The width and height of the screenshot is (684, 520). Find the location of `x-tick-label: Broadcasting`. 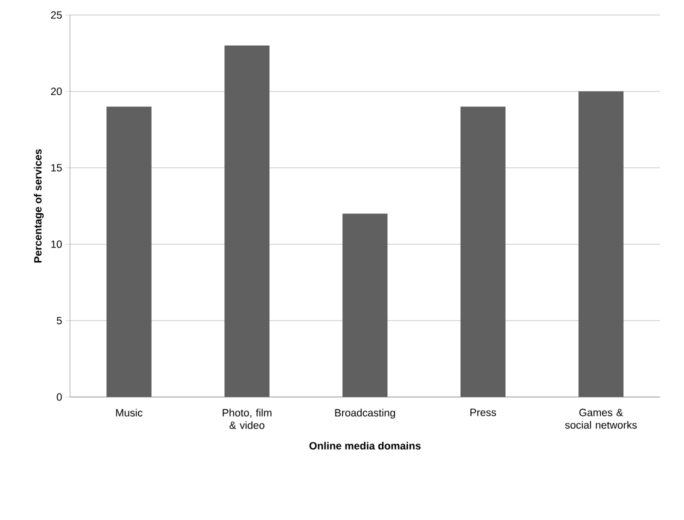

x-tick-label: Broadcasting is located at coordinates (365, 413).